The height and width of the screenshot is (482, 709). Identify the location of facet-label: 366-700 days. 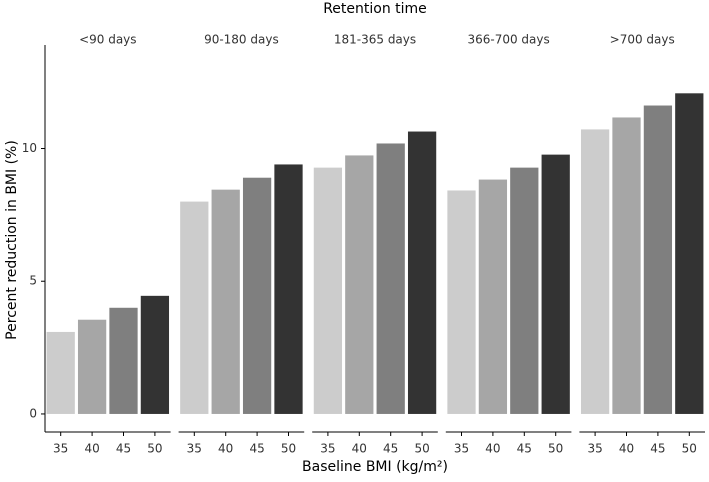
(508, 40).